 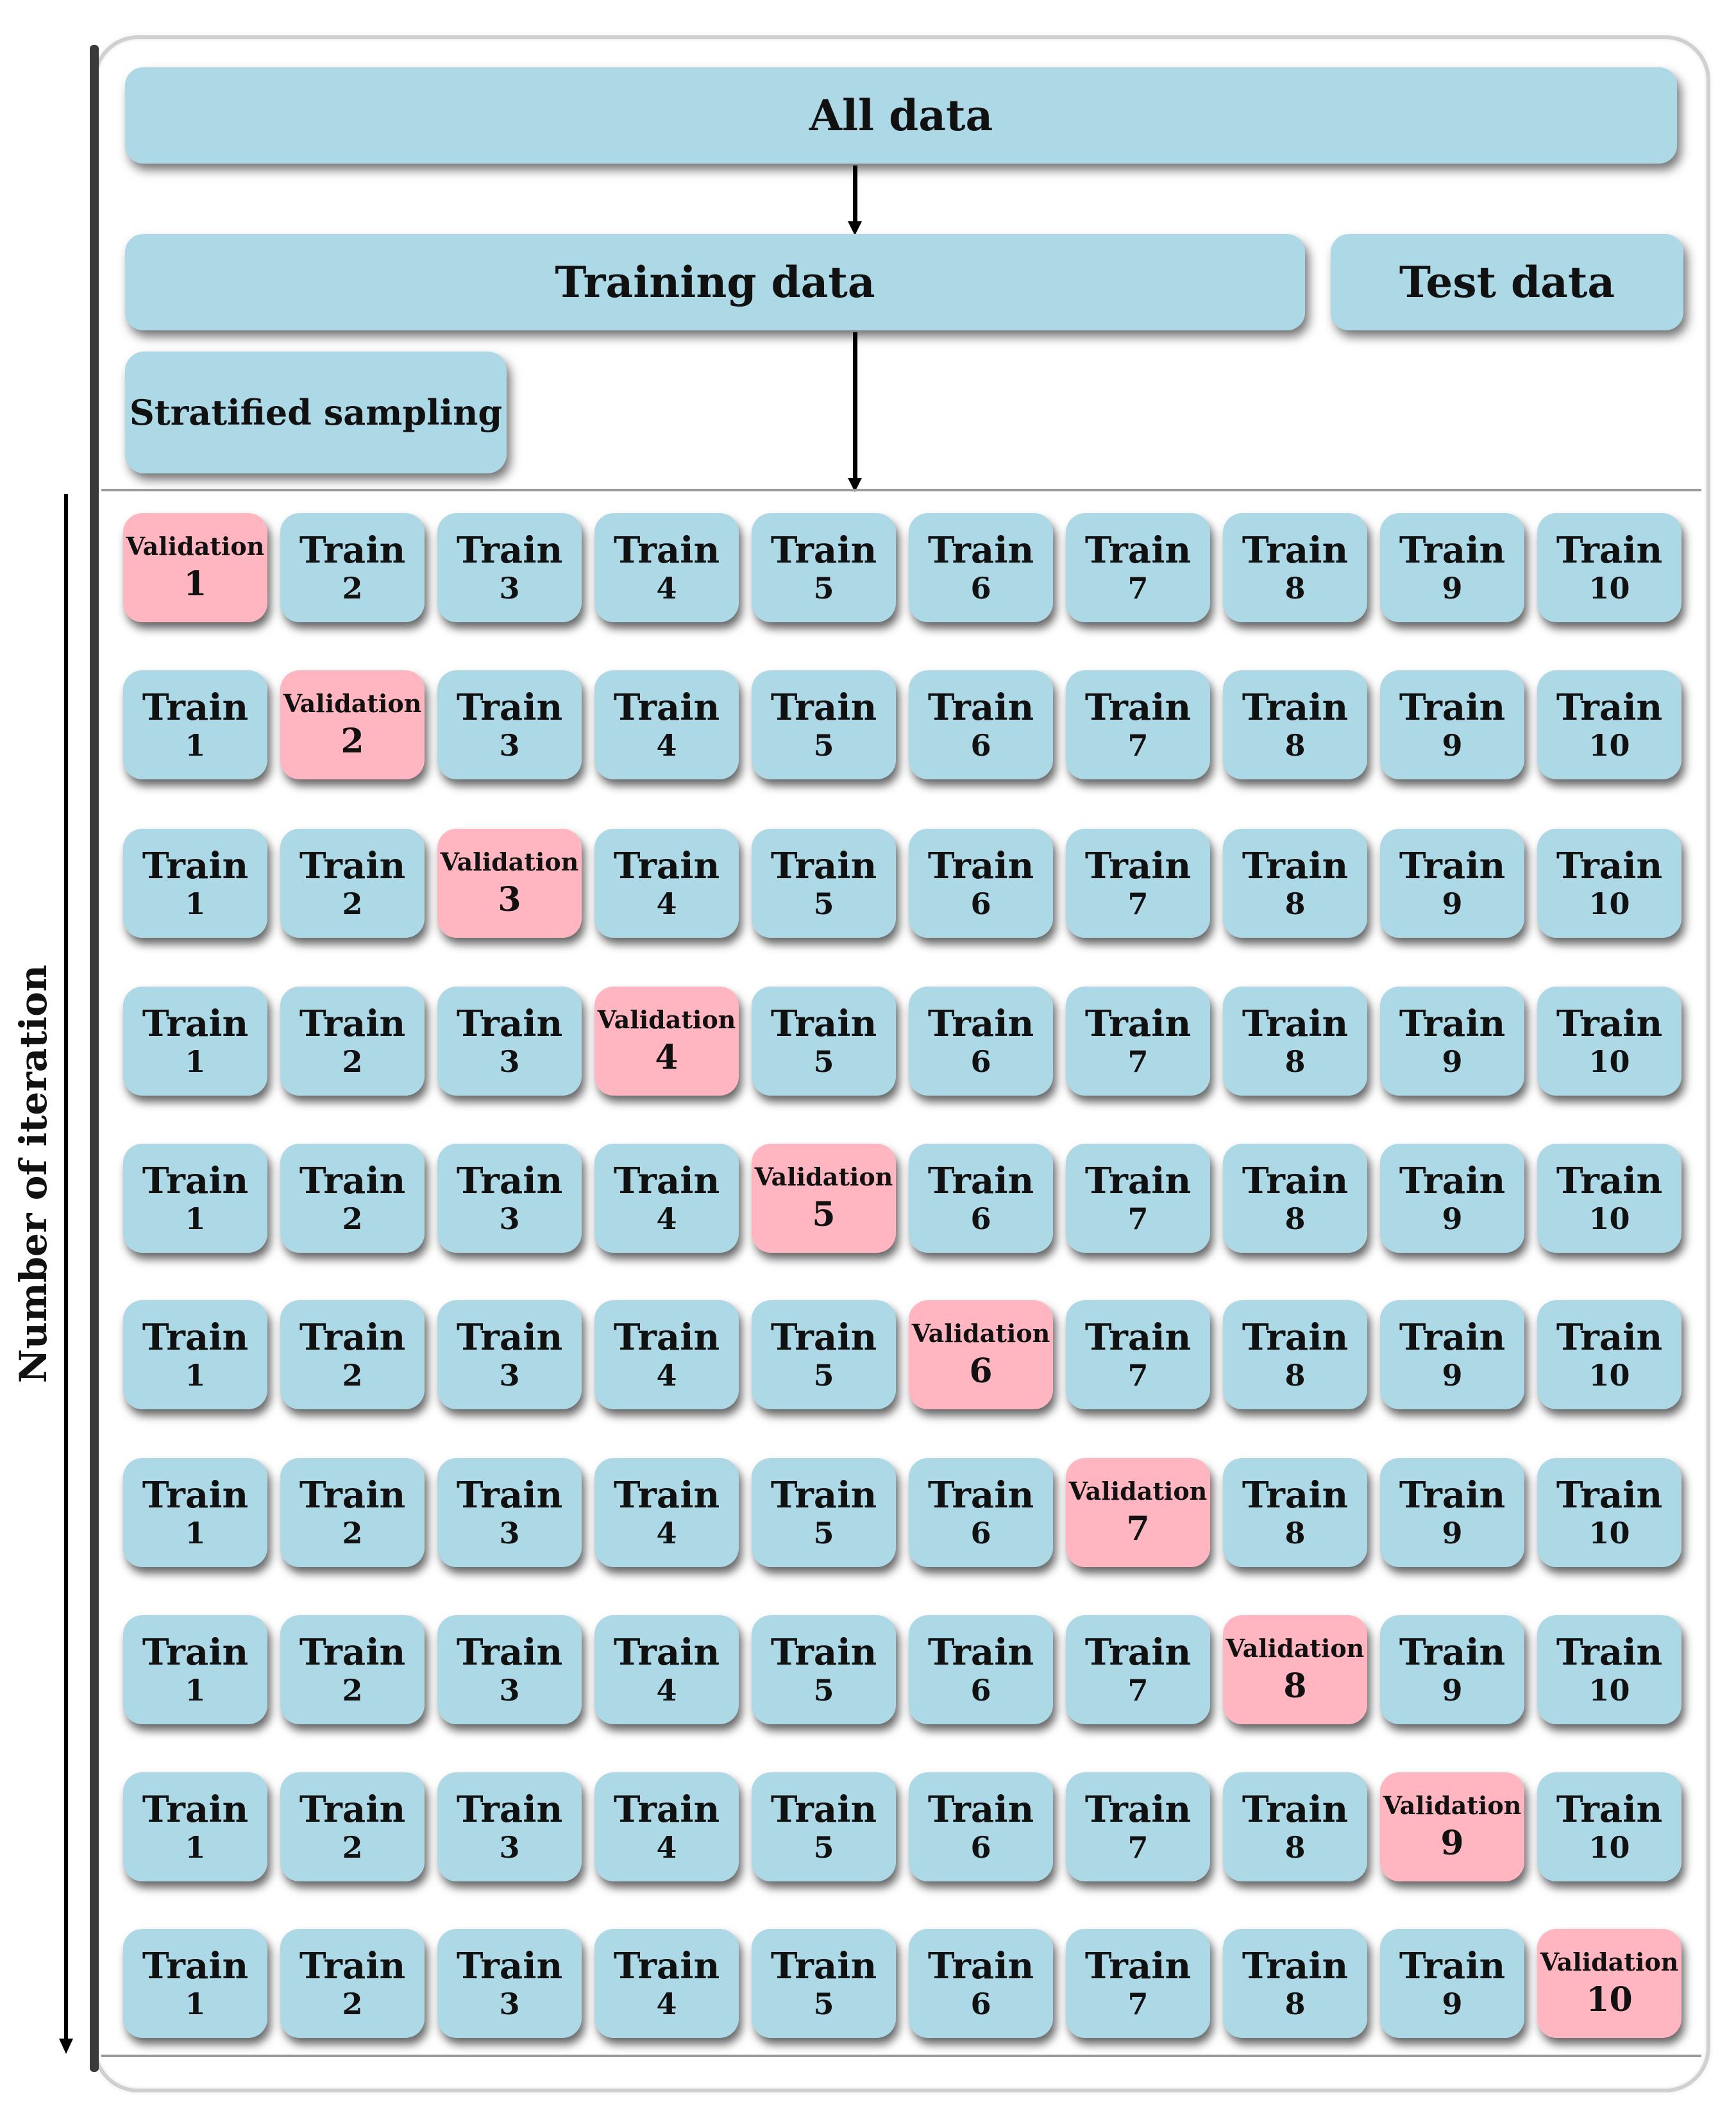 I want to click on fold-number: 3, so click(x=510, y=1848).